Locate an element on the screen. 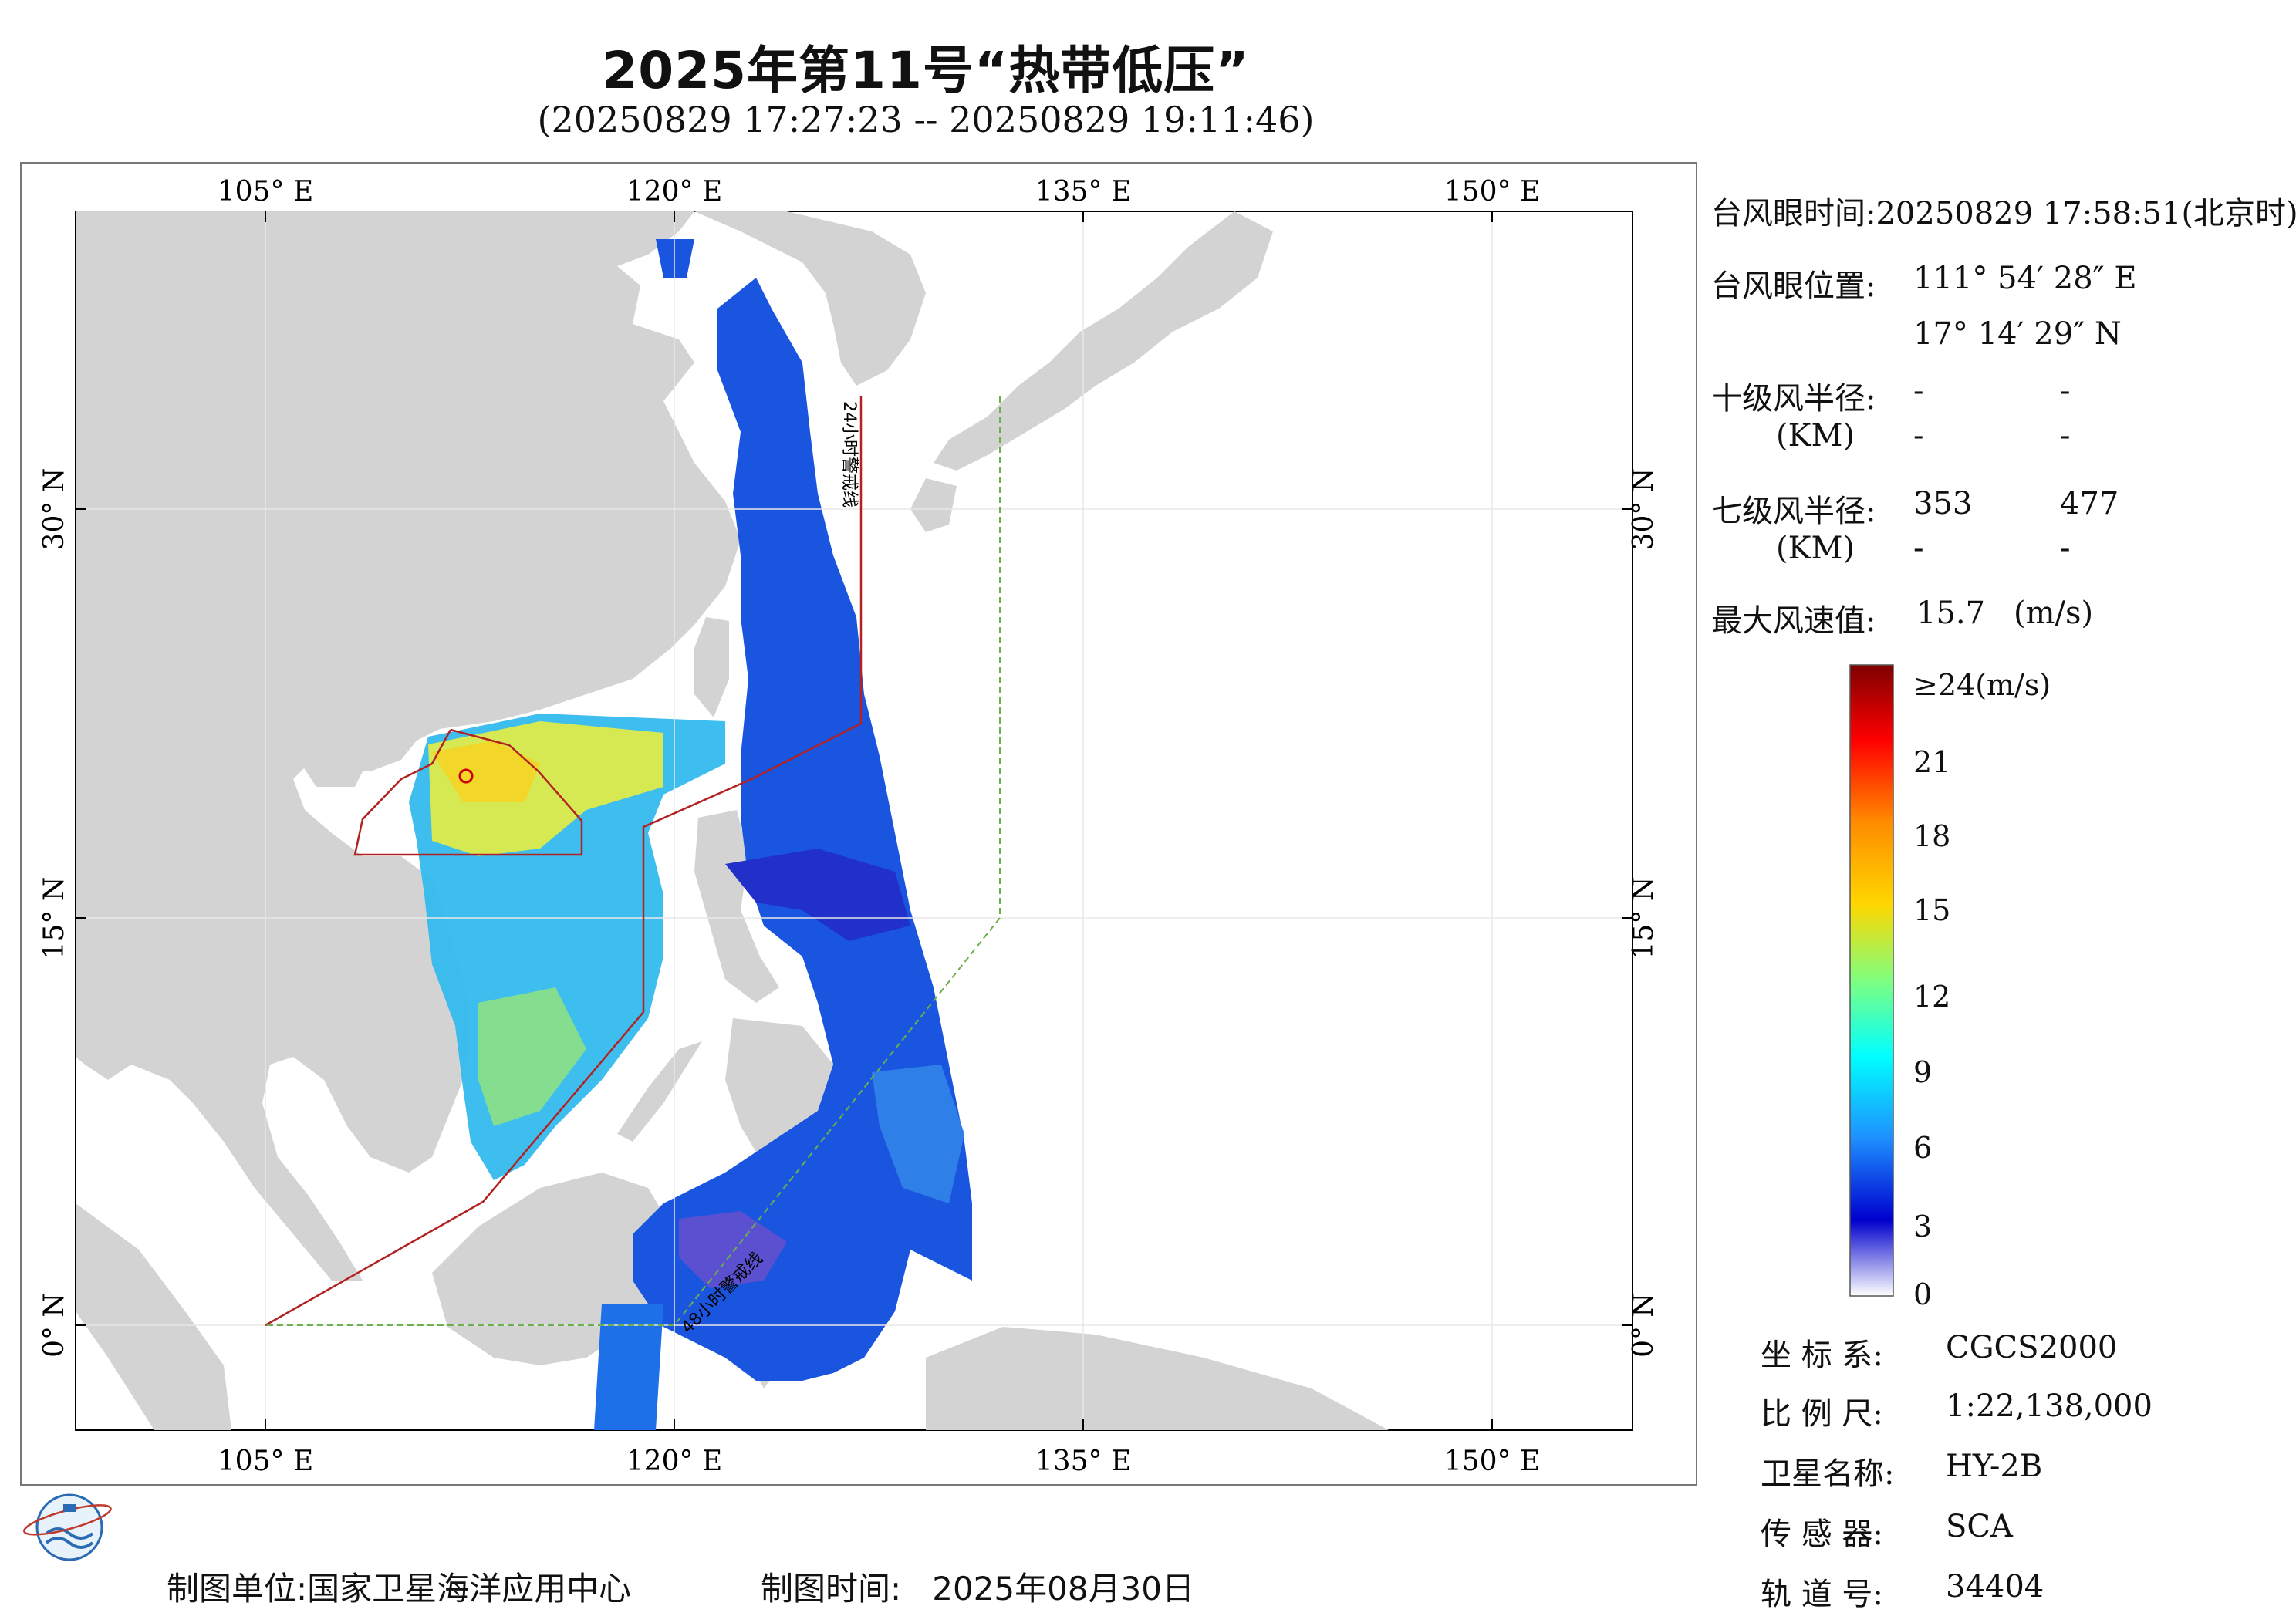  colorbar-label: 3 is located at coordinates (1923, 1226).